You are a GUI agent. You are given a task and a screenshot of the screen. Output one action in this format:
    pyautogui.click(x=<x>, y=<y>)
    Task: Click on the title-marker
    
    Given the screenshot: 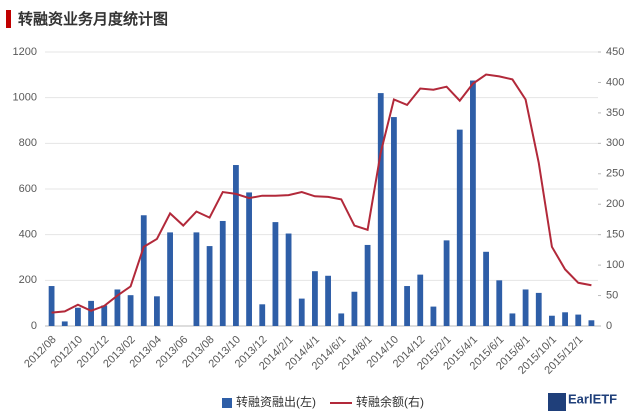 What is the action you would take?
    pyautogui.click(x=8, y=19)
    